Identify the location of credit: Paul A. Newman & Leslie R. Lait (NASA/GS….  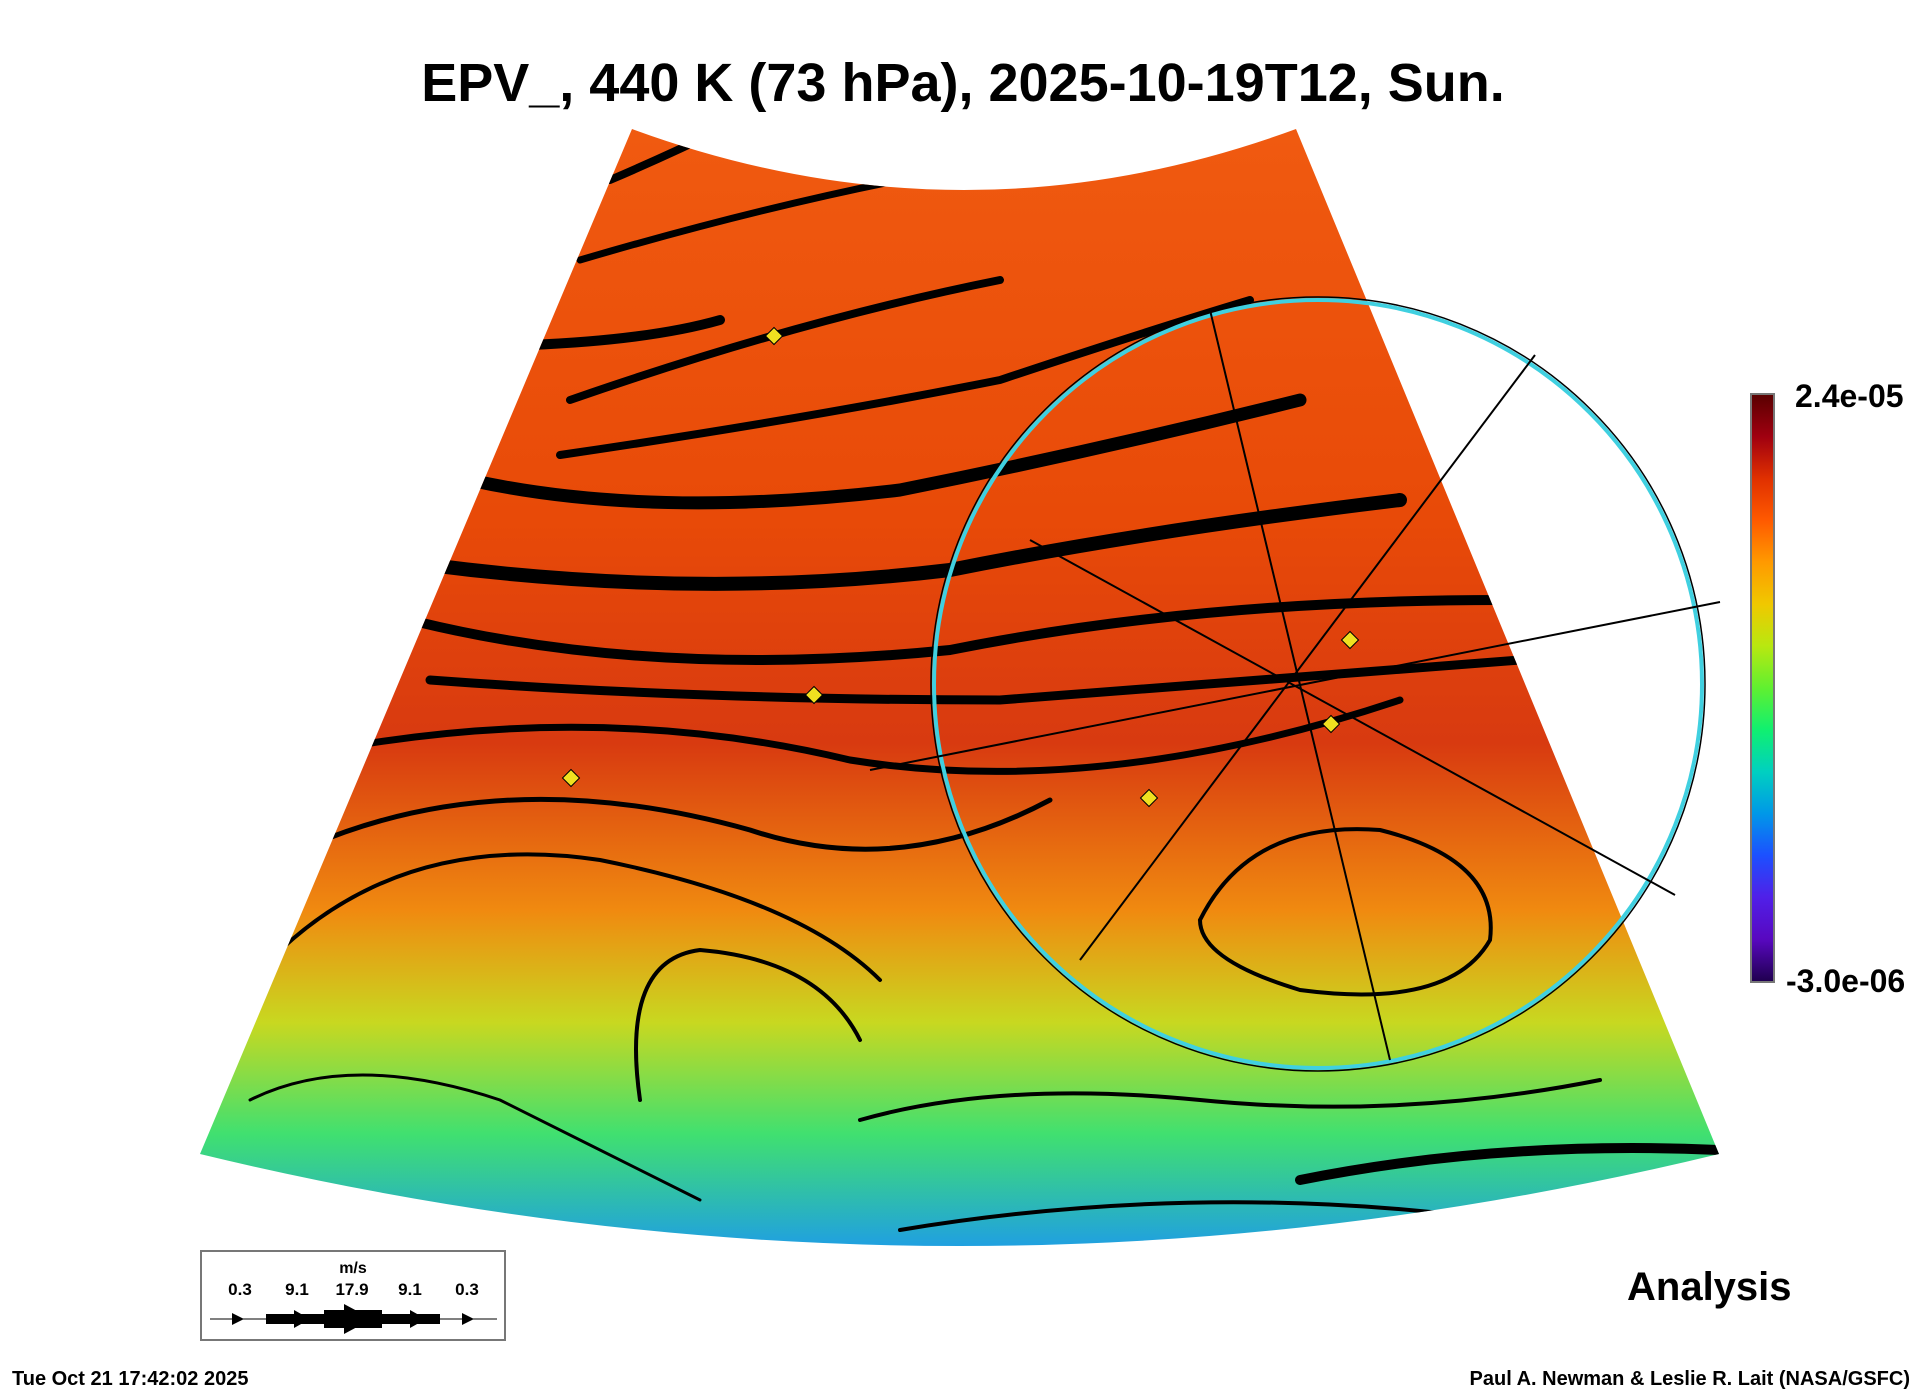
(1689, 1379).